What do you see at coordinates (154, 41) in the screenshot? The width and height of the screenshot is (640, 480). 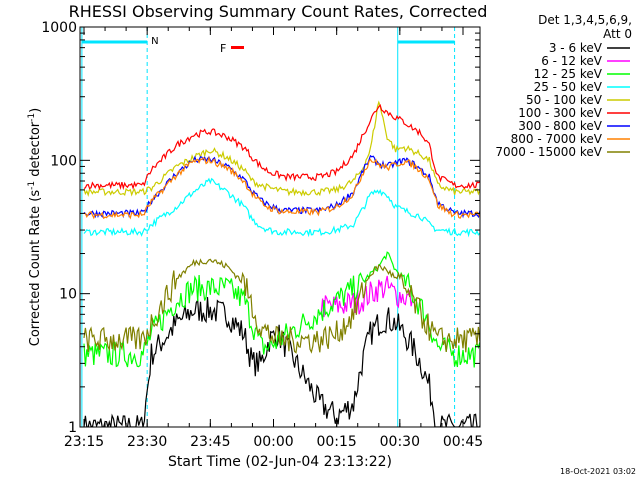 I see `night-label: N` at bounding box center [154, 41].